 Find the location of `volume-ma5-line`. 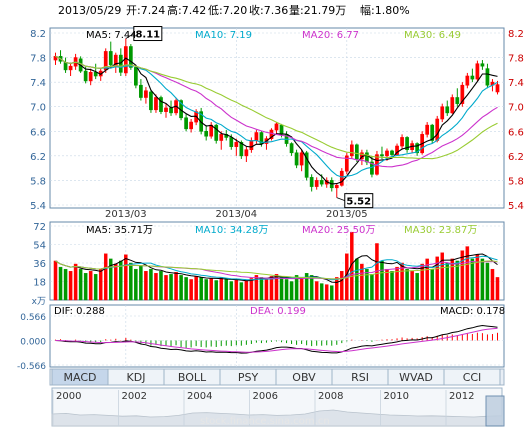

volume-ma5-line is located at coordinates (276, 268).